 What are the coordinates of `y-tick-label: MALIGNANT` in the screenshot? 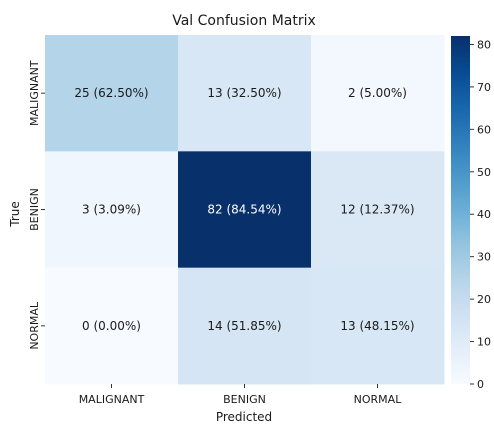 It's located at (34, 93).